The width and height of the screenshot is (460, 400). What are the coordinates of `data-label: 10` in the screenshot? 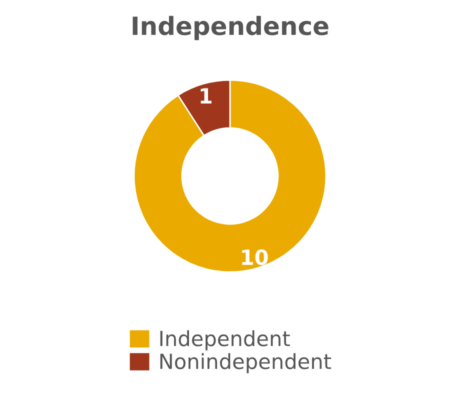 It's located at (255, 257).